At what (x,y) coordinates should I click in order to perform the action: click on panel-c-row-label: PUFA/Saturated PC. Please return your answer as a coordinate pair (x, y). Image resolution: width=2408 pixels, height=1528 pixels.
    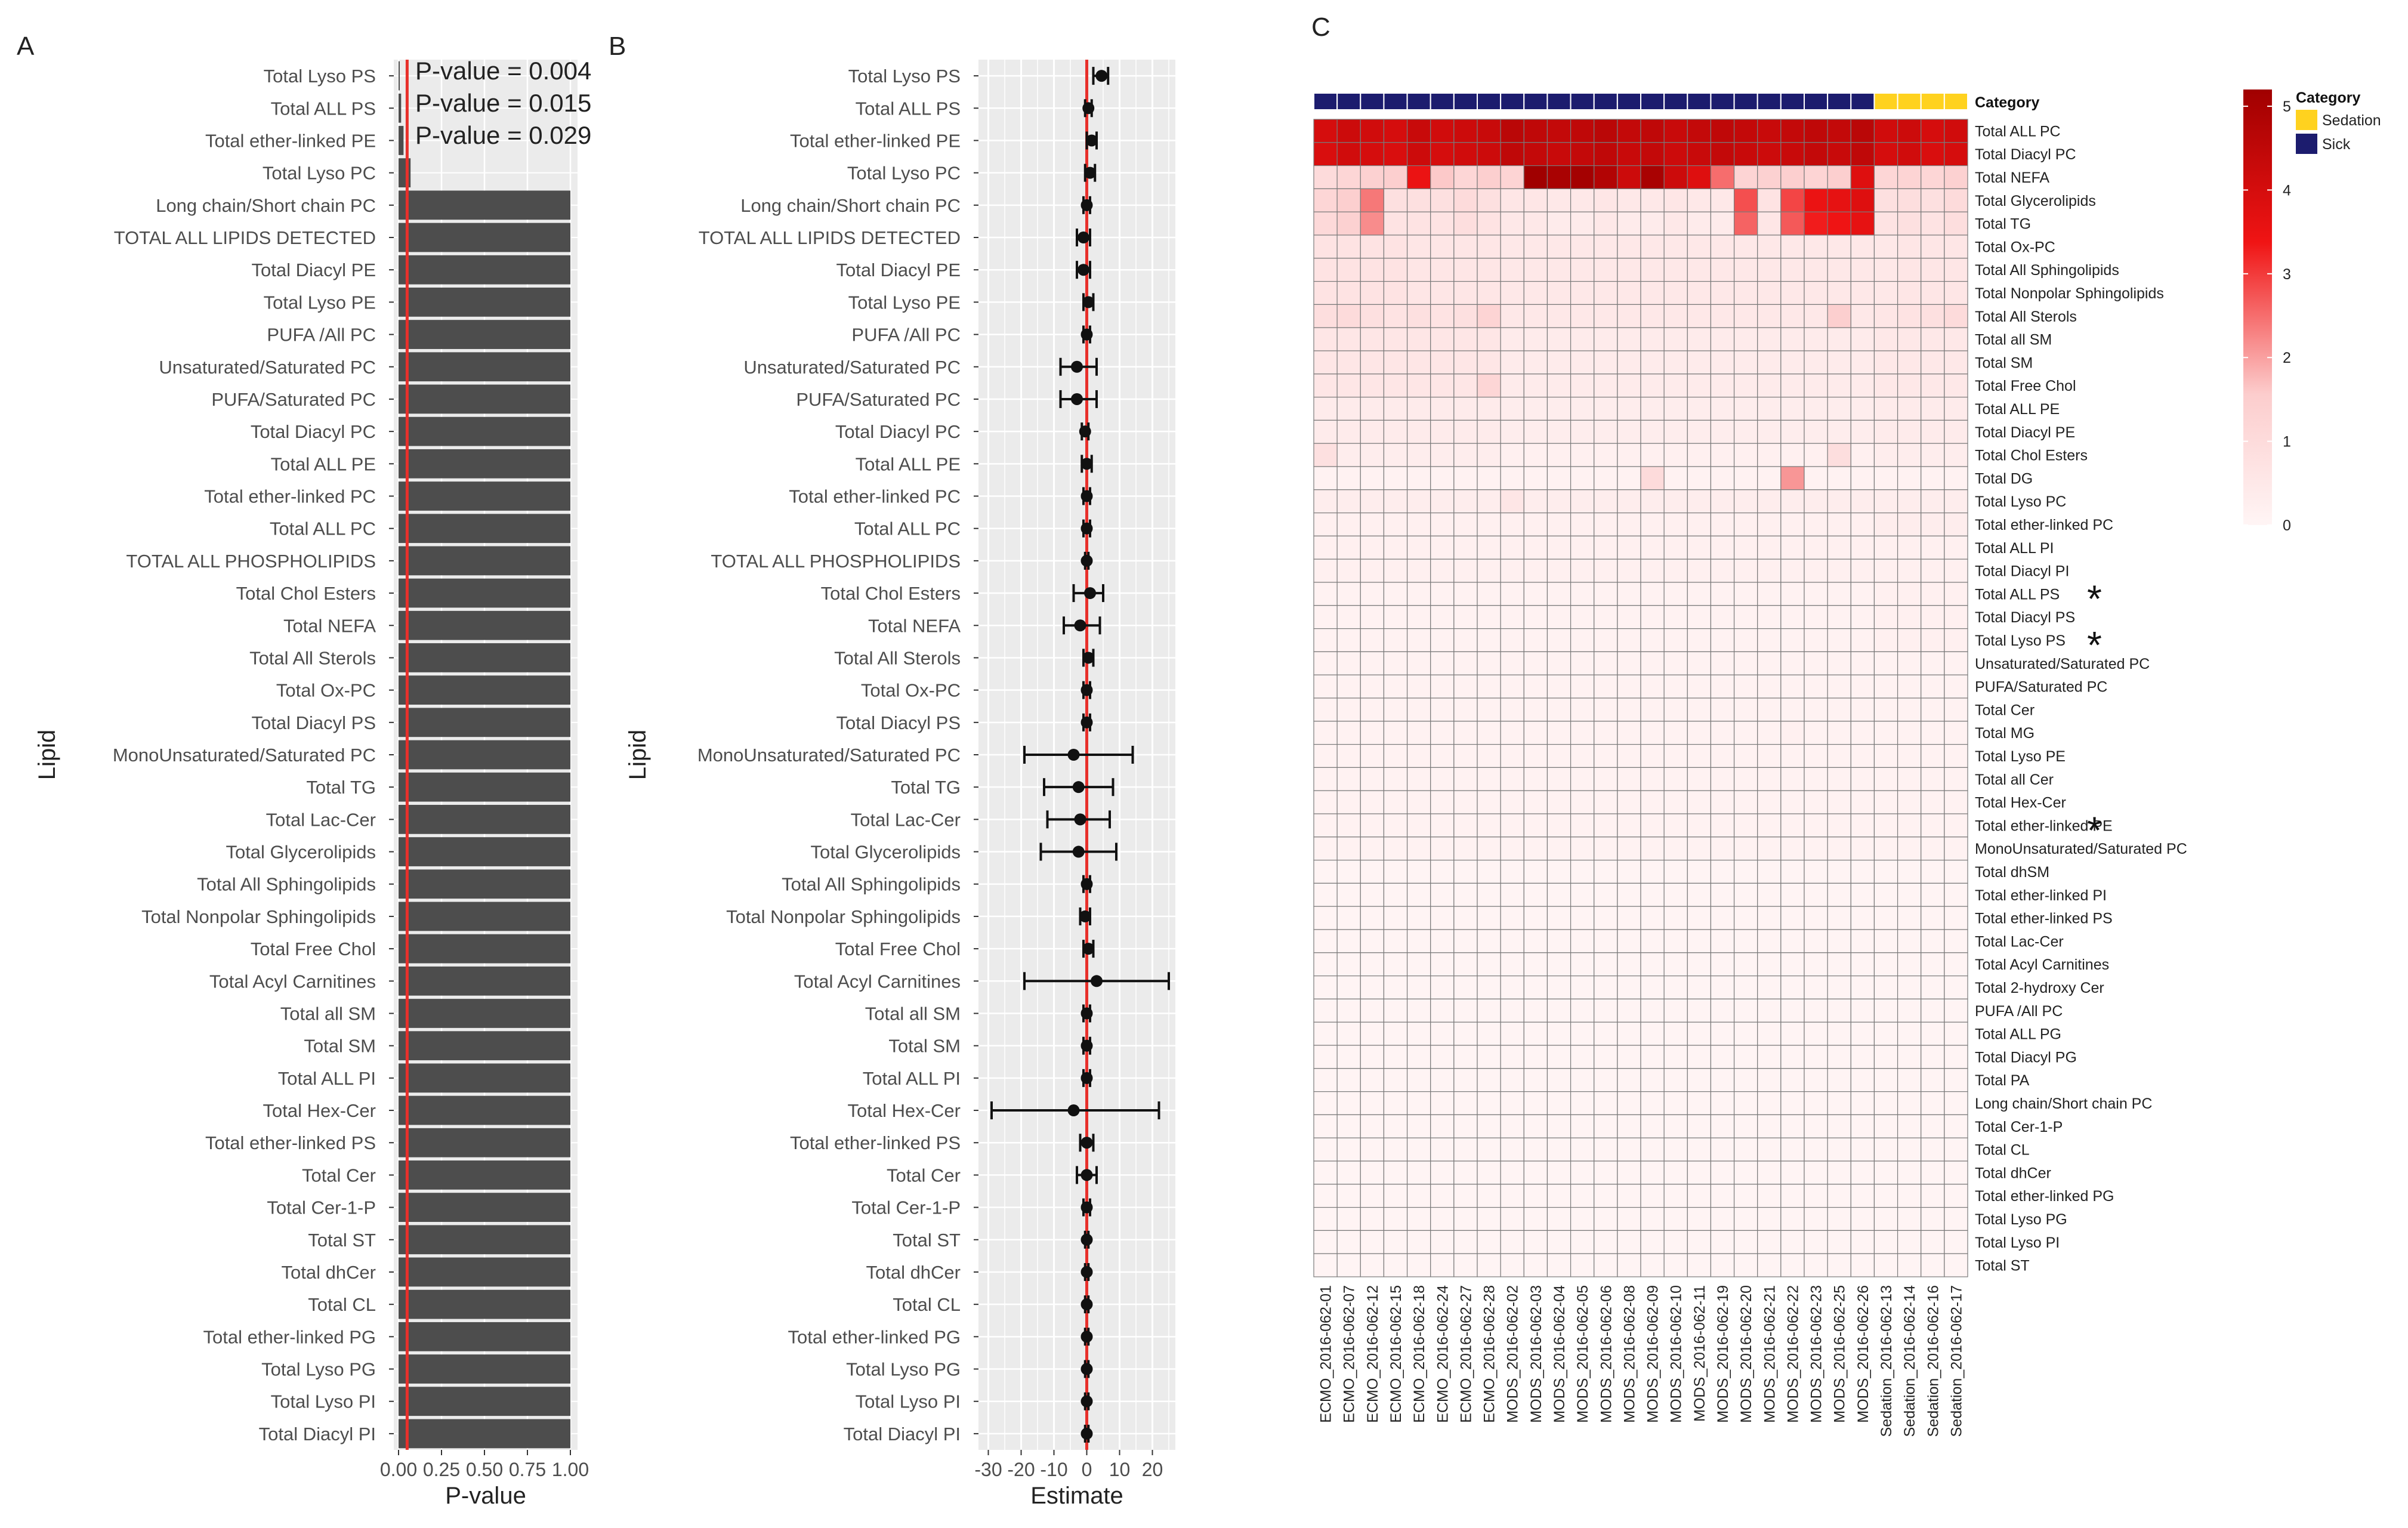
    Looking at the image, I should click on (2041, 687).